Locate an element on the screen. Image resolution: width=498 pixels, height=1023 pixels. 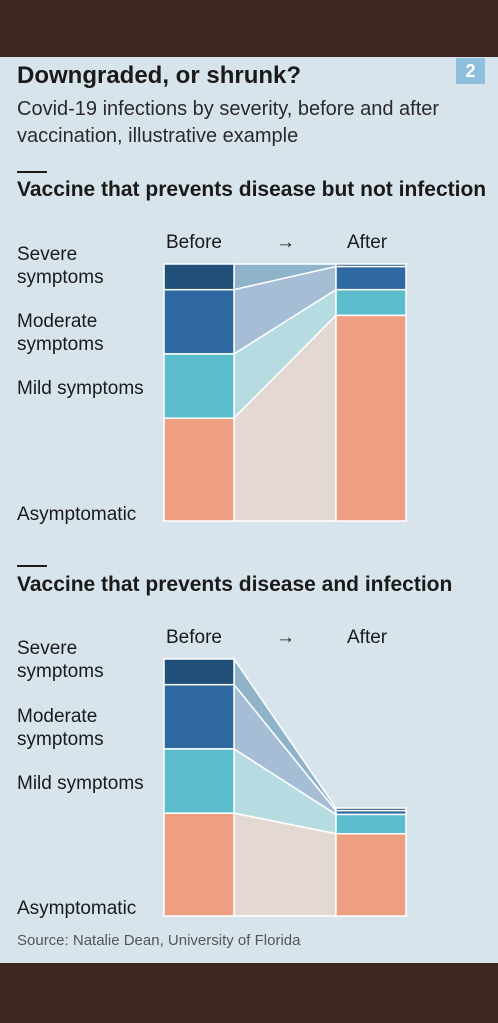
row-label-moderate-2: Moderate symptoms is located at coordinates (60, 728).